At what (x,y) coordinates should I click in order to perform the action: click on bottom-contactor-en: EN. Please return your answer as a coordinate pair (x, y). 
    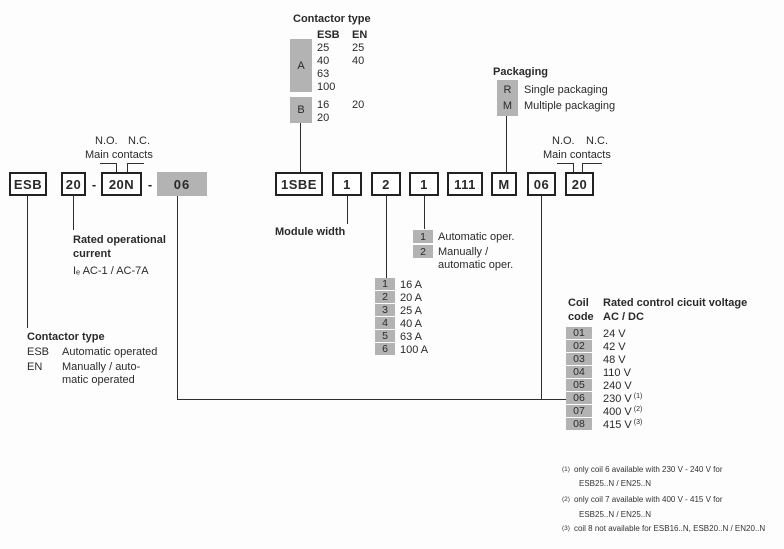
    Looking at the image, I should click on (35, 367).